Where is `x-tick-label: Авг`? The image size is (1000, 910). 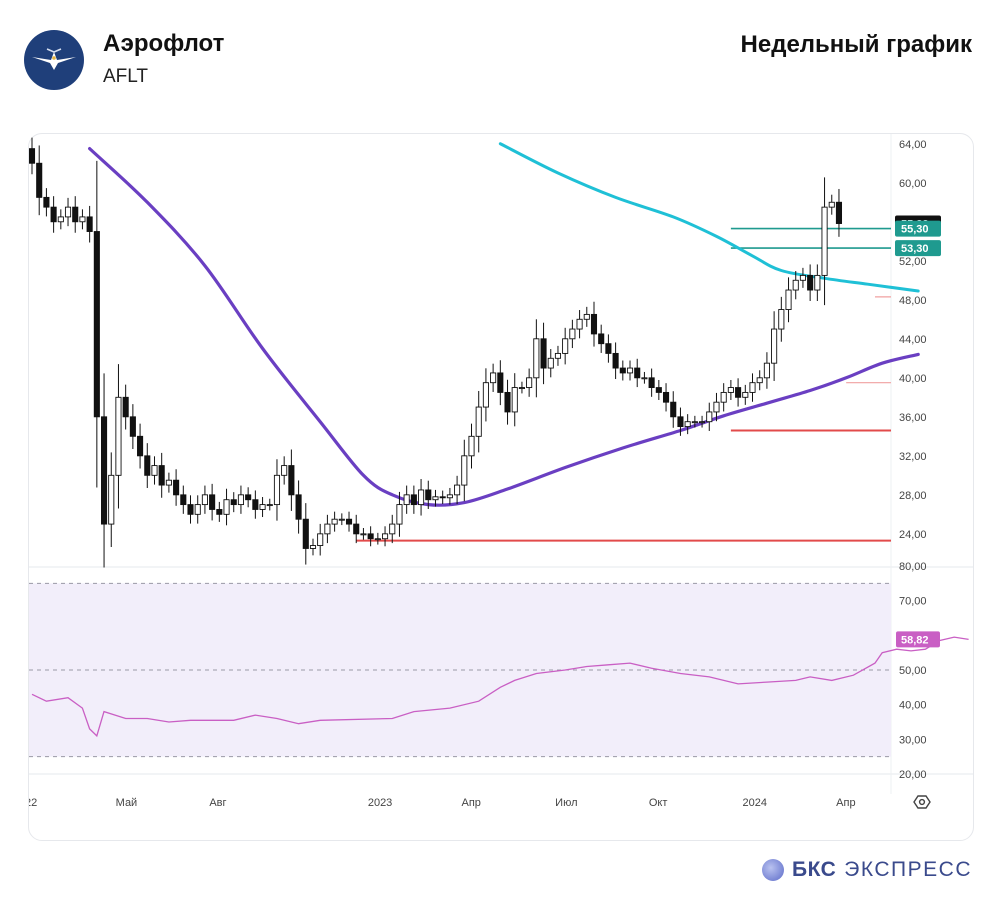
x-tick-label: Авг is located at coordinates (217, 803).